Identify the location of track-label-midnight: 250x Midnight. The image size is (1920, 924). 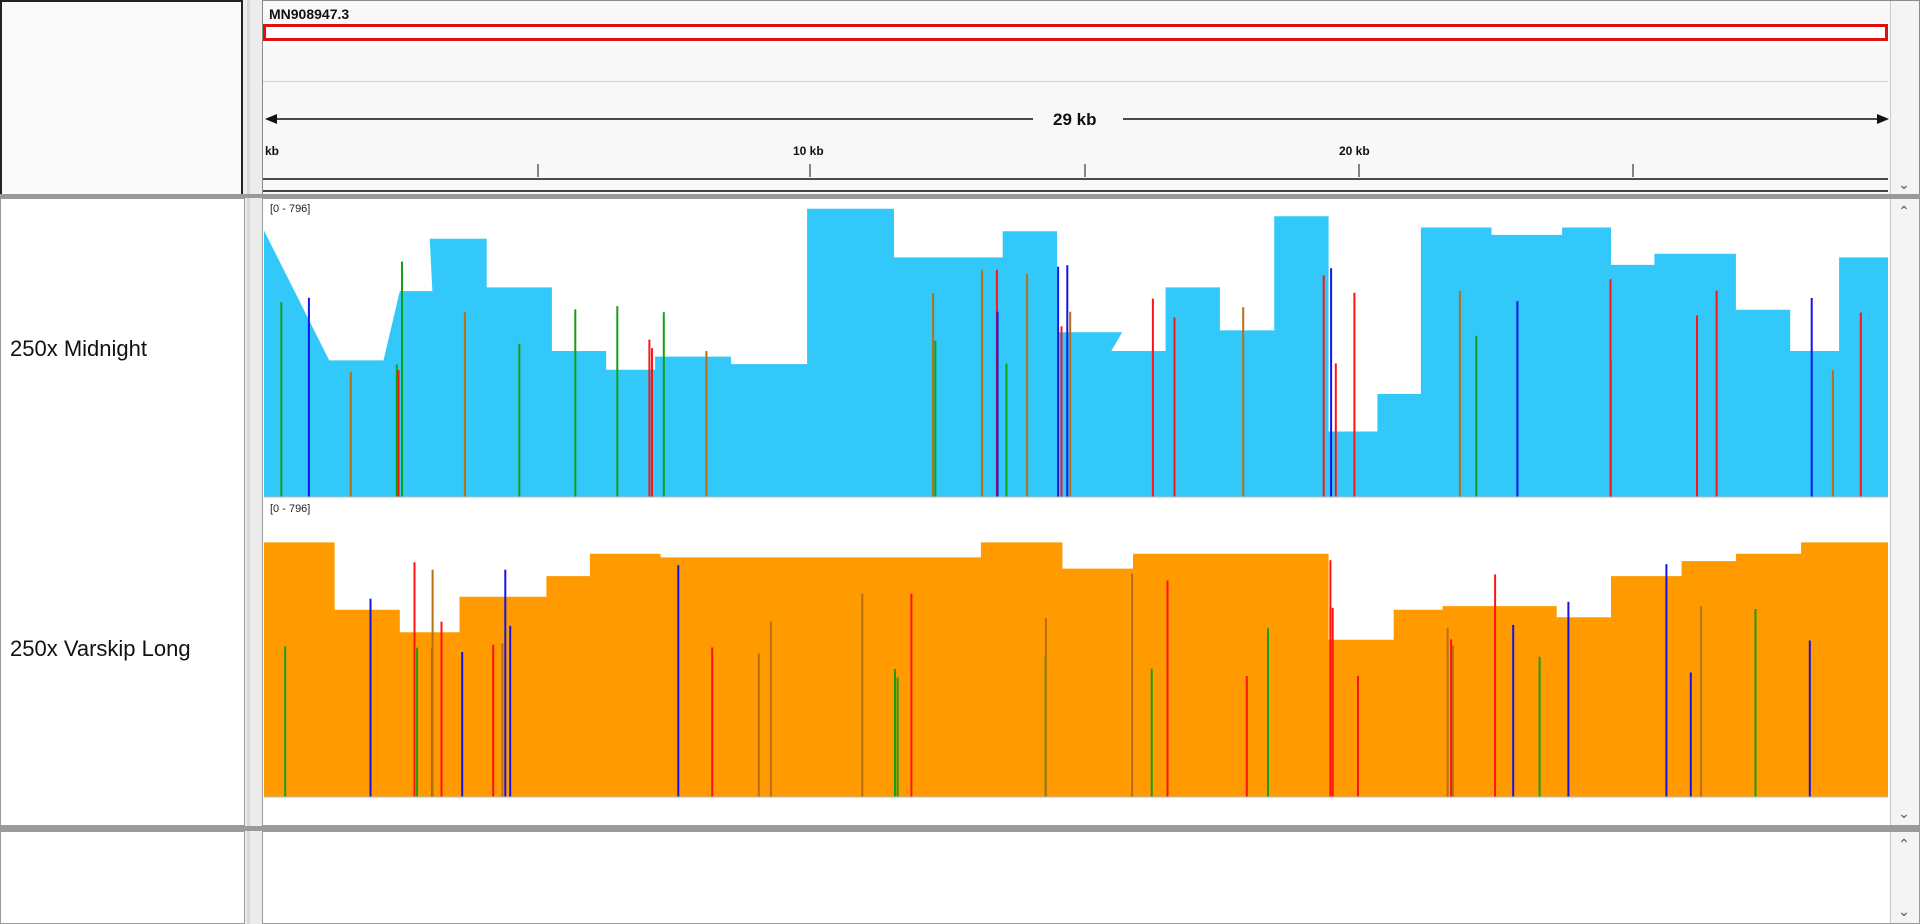
(78, 348).